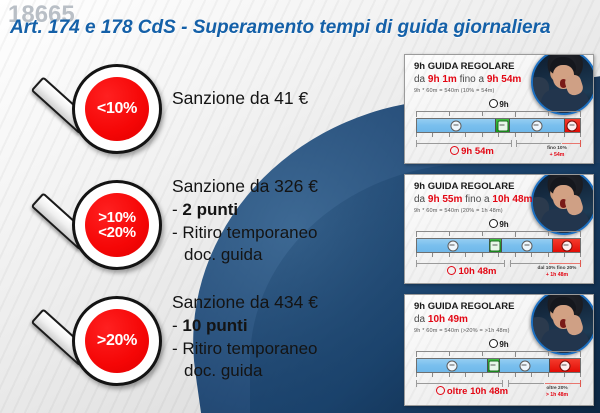  Describe the element at coordinates (245, 186) in the screenshot. I see `fine-amount: Sanzione da 326 €` at that location.